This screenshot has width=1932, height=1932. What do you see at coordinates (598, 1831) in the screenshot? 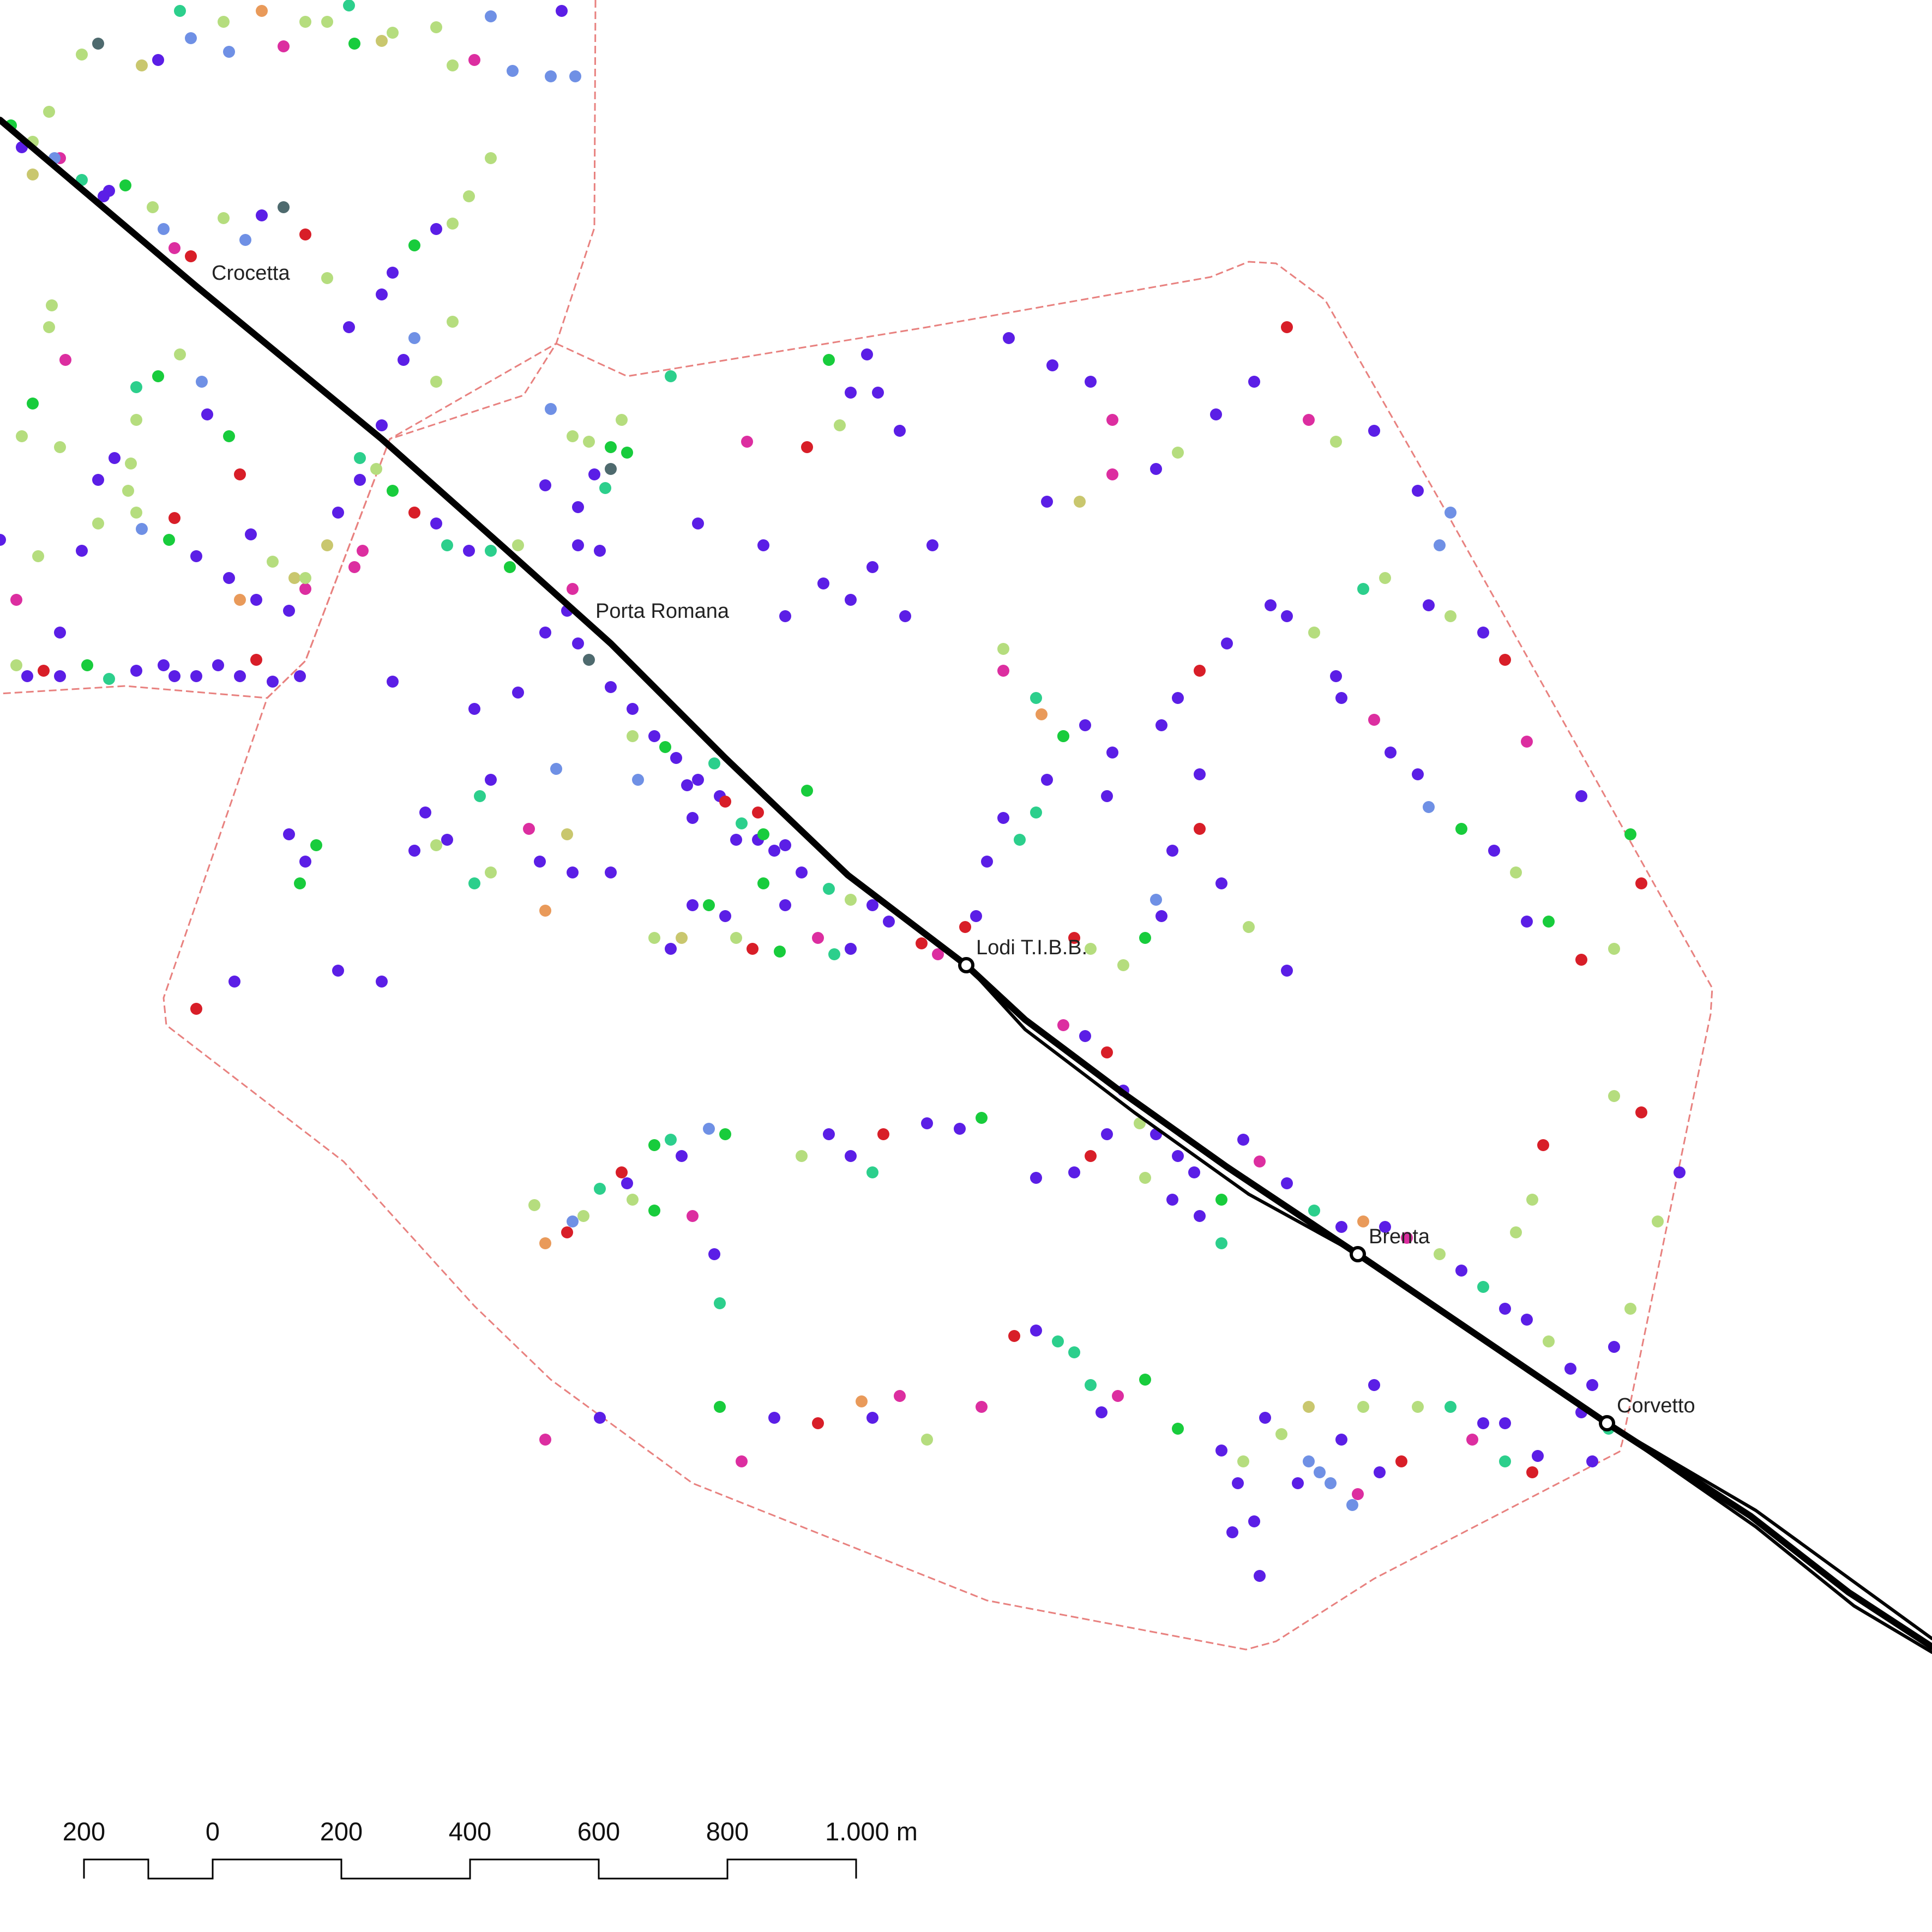
I see `scale-tick-label: 600` at bounding box center [598, 1831].